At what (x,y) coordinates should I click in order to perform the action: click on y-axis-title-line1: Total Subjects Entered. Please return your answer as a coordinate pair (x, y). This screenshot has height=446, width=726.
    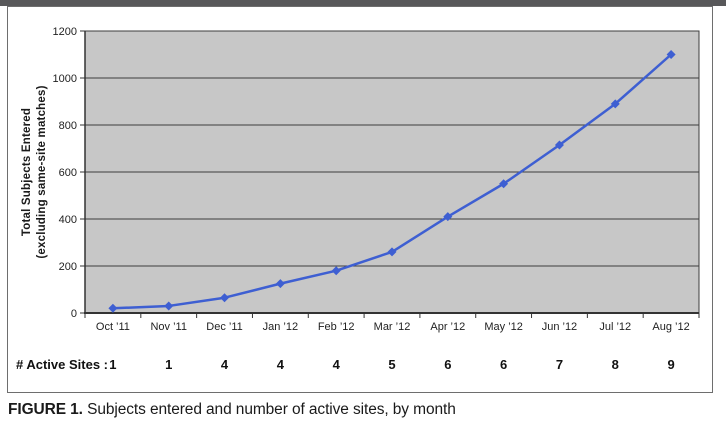
    Looking at the image, I should click on (27, 172).